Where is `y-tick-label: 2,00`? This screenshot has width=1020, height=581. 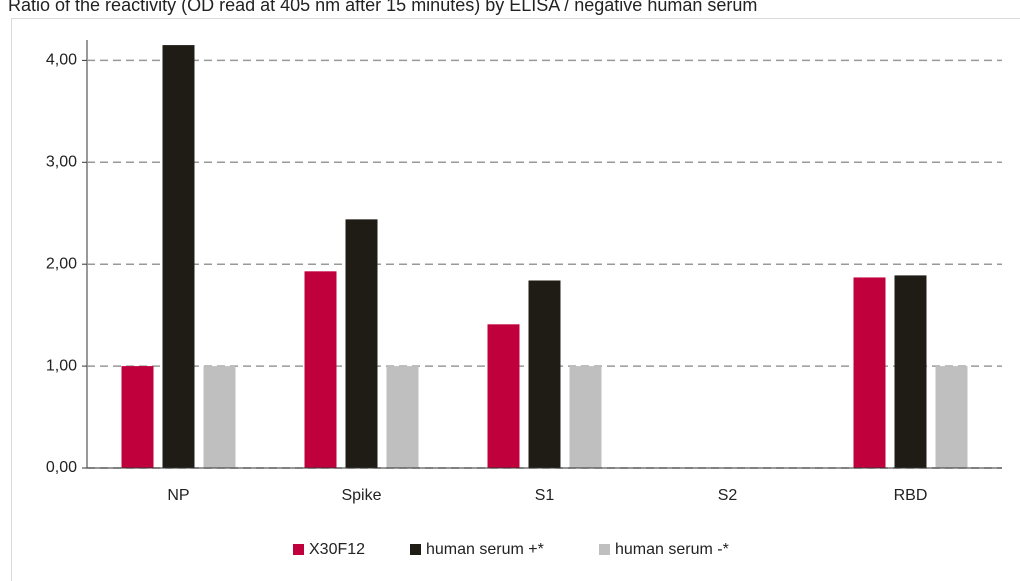 y-tick-label: 2,00 is located at coordinates (61, 263).